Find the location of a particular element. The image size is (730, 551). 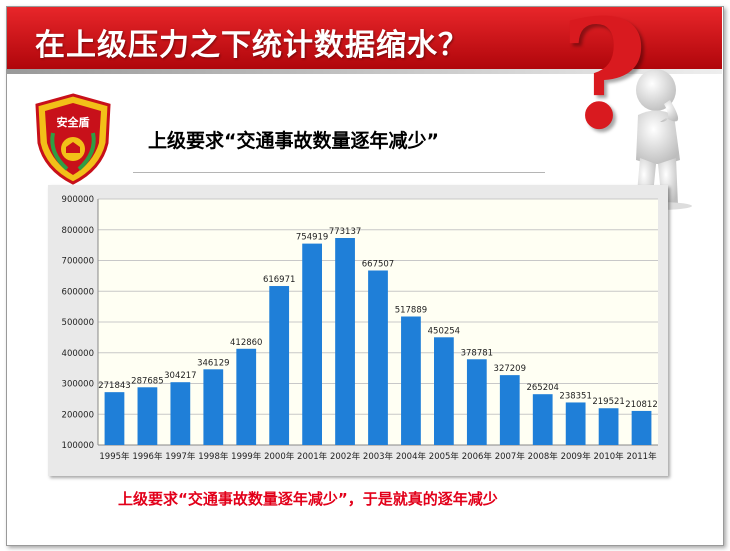

safety-shield-logo: 安全盾 is located at coordinates (73, 139).